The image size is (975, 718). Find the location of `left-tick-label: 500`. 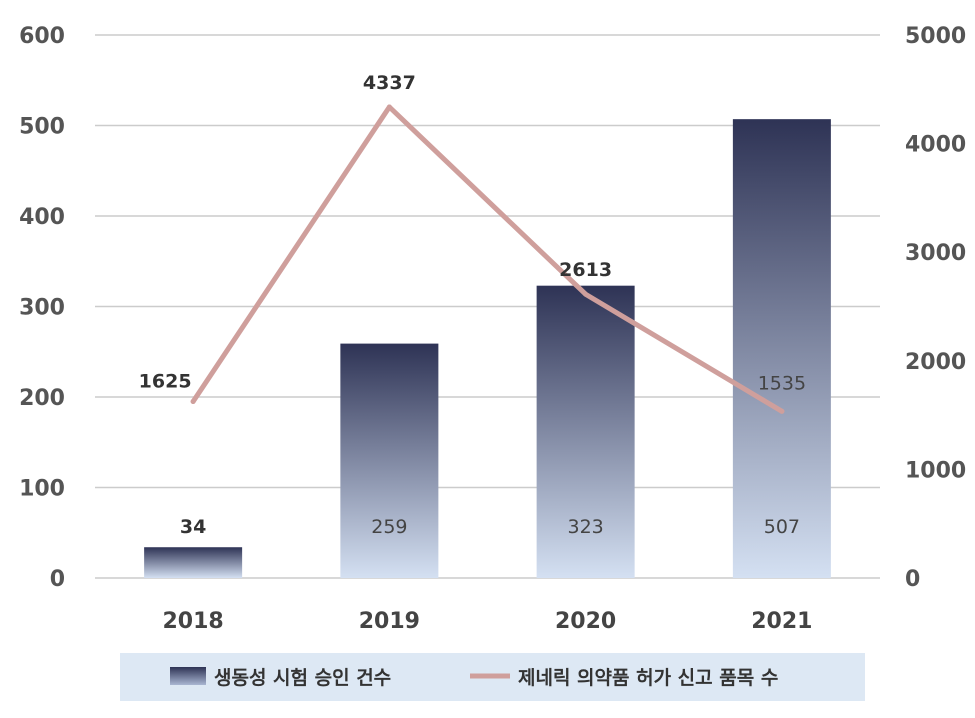

left-tick-label: 500 is located at coordinates (42, 127).